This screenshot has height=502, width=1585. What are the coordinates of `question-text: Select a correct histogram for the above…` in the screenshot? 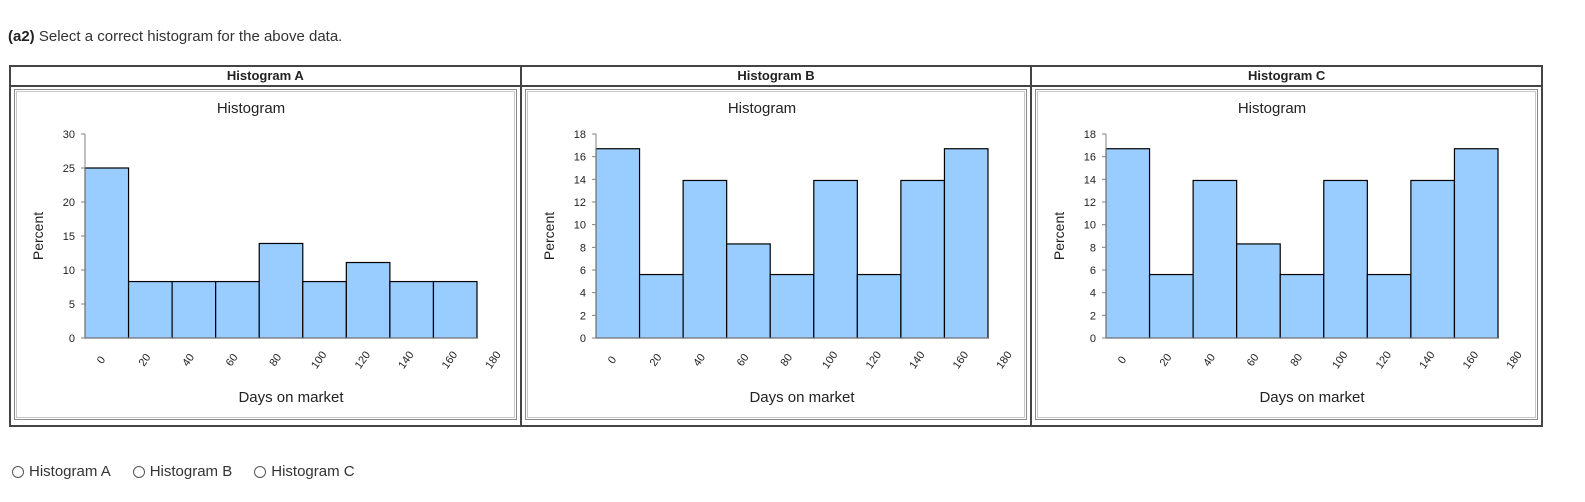 It's located at (190, 36).